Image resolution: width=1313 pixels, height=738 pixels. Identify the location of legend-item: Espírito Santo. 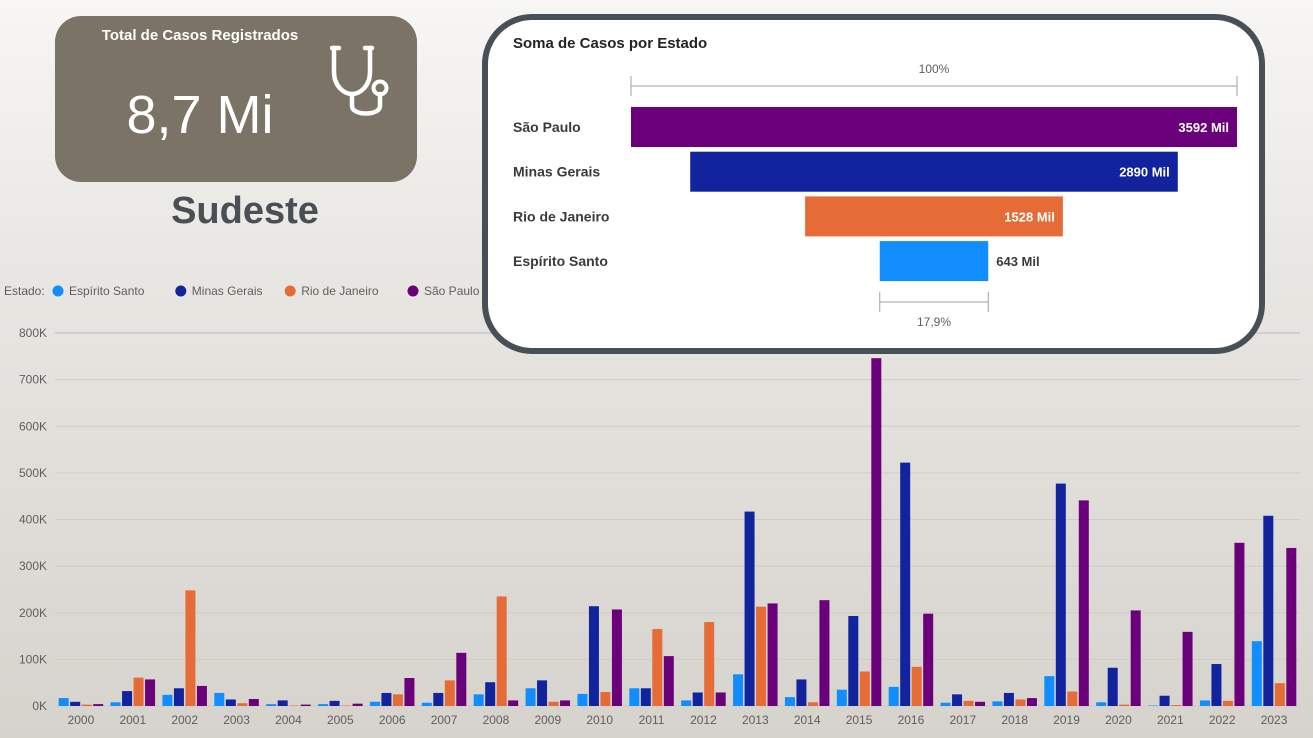
(98, 291).